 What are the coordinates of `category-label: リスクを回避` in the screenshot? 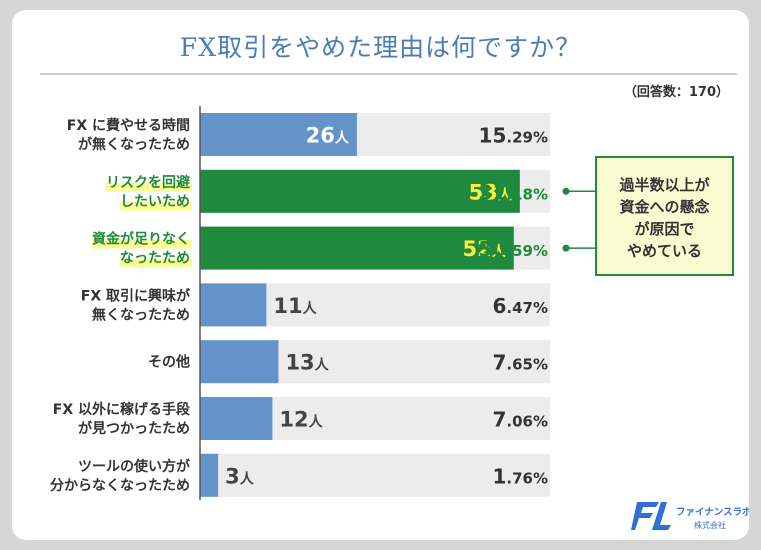 It's located at (148, 182).